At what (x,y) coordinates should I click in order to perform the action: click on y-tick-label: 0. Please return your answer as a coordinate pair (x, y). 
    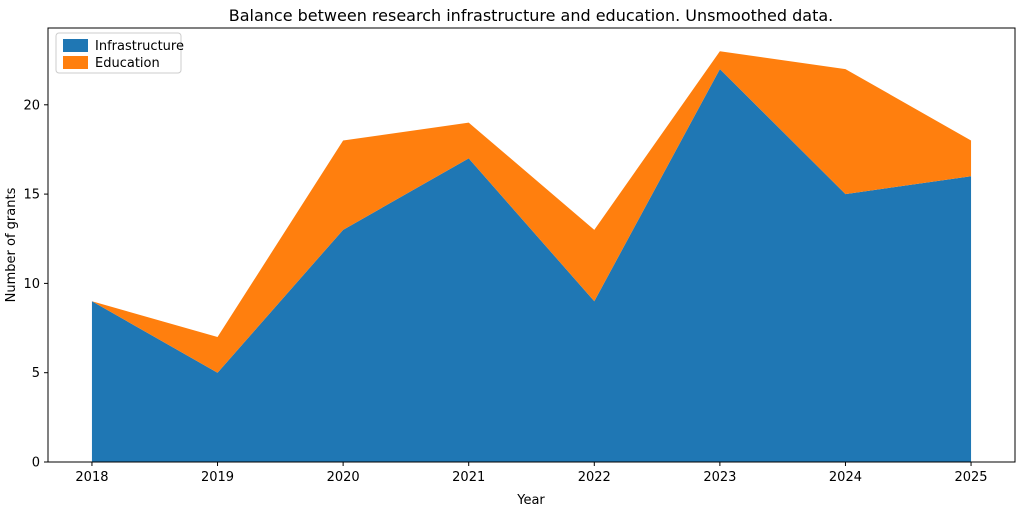
    Looking at the image, I should click on (36, 463).